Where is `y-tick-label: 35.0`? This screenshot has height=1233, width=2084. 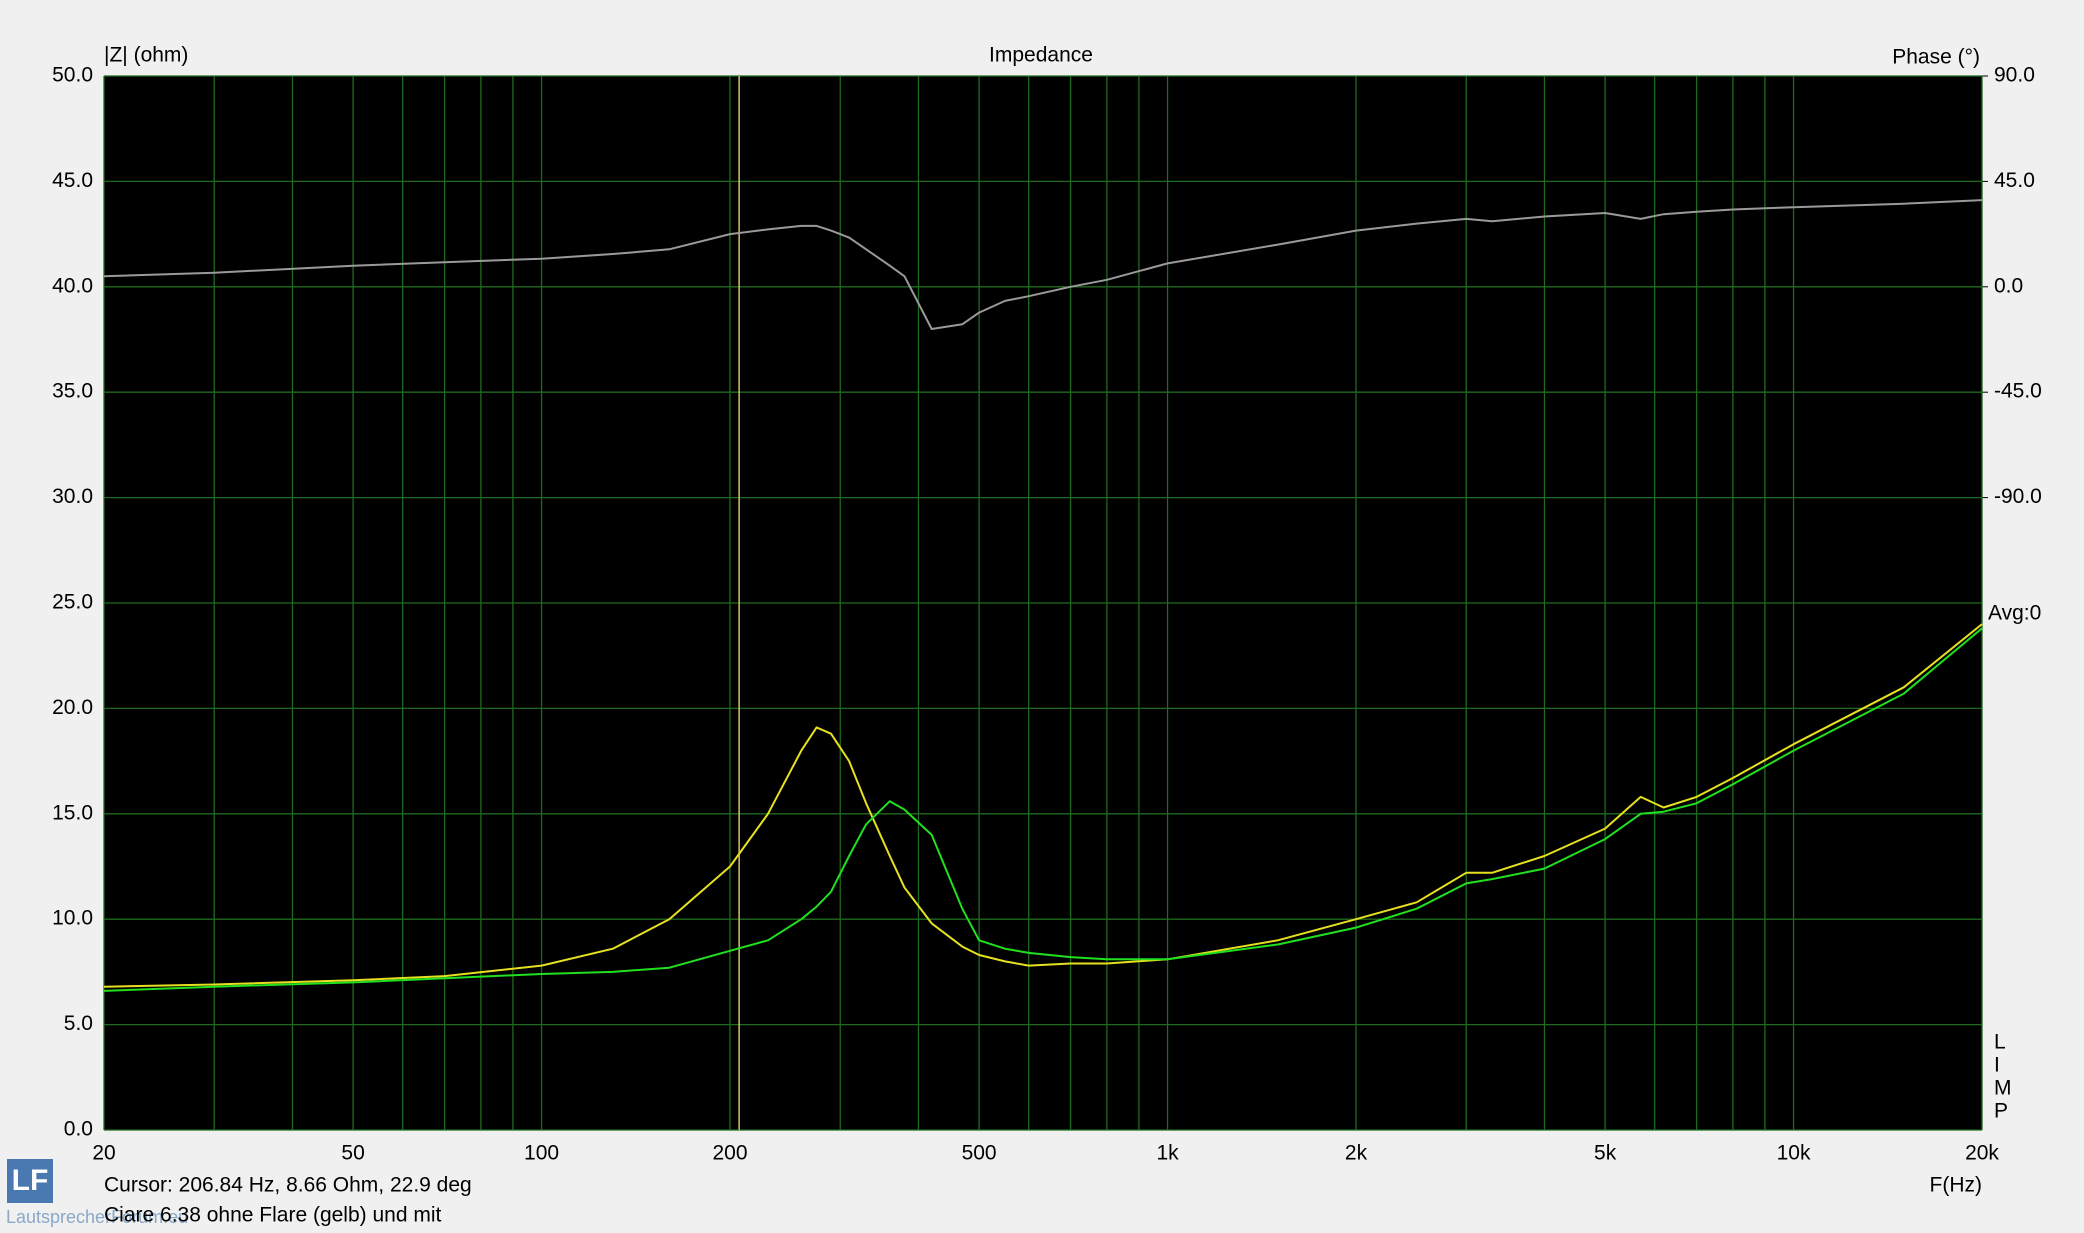 y-tick-label: 35.0 is located at coordinates (72, 391).